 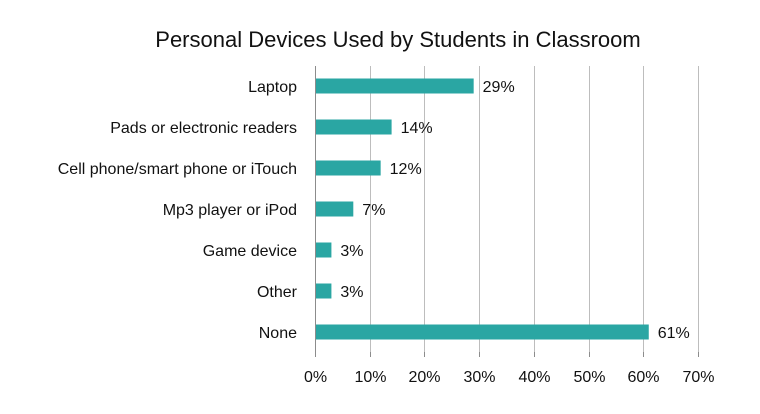 What do you see at coordinates (417, 128) in the screenshot?
I see `value-label: 14%` at bounding box center [417, 128].